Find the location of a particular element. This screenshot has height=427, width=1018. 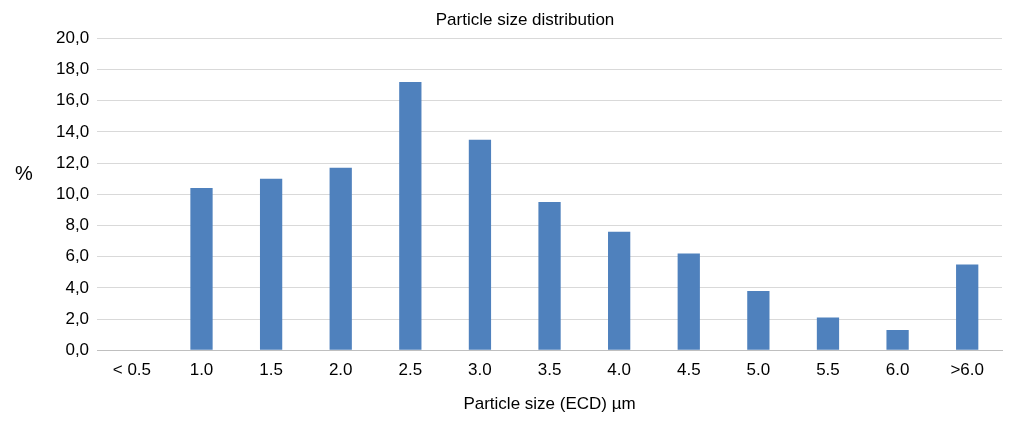

x-tick-label: 3.5 is located at coordinates (549, 370).